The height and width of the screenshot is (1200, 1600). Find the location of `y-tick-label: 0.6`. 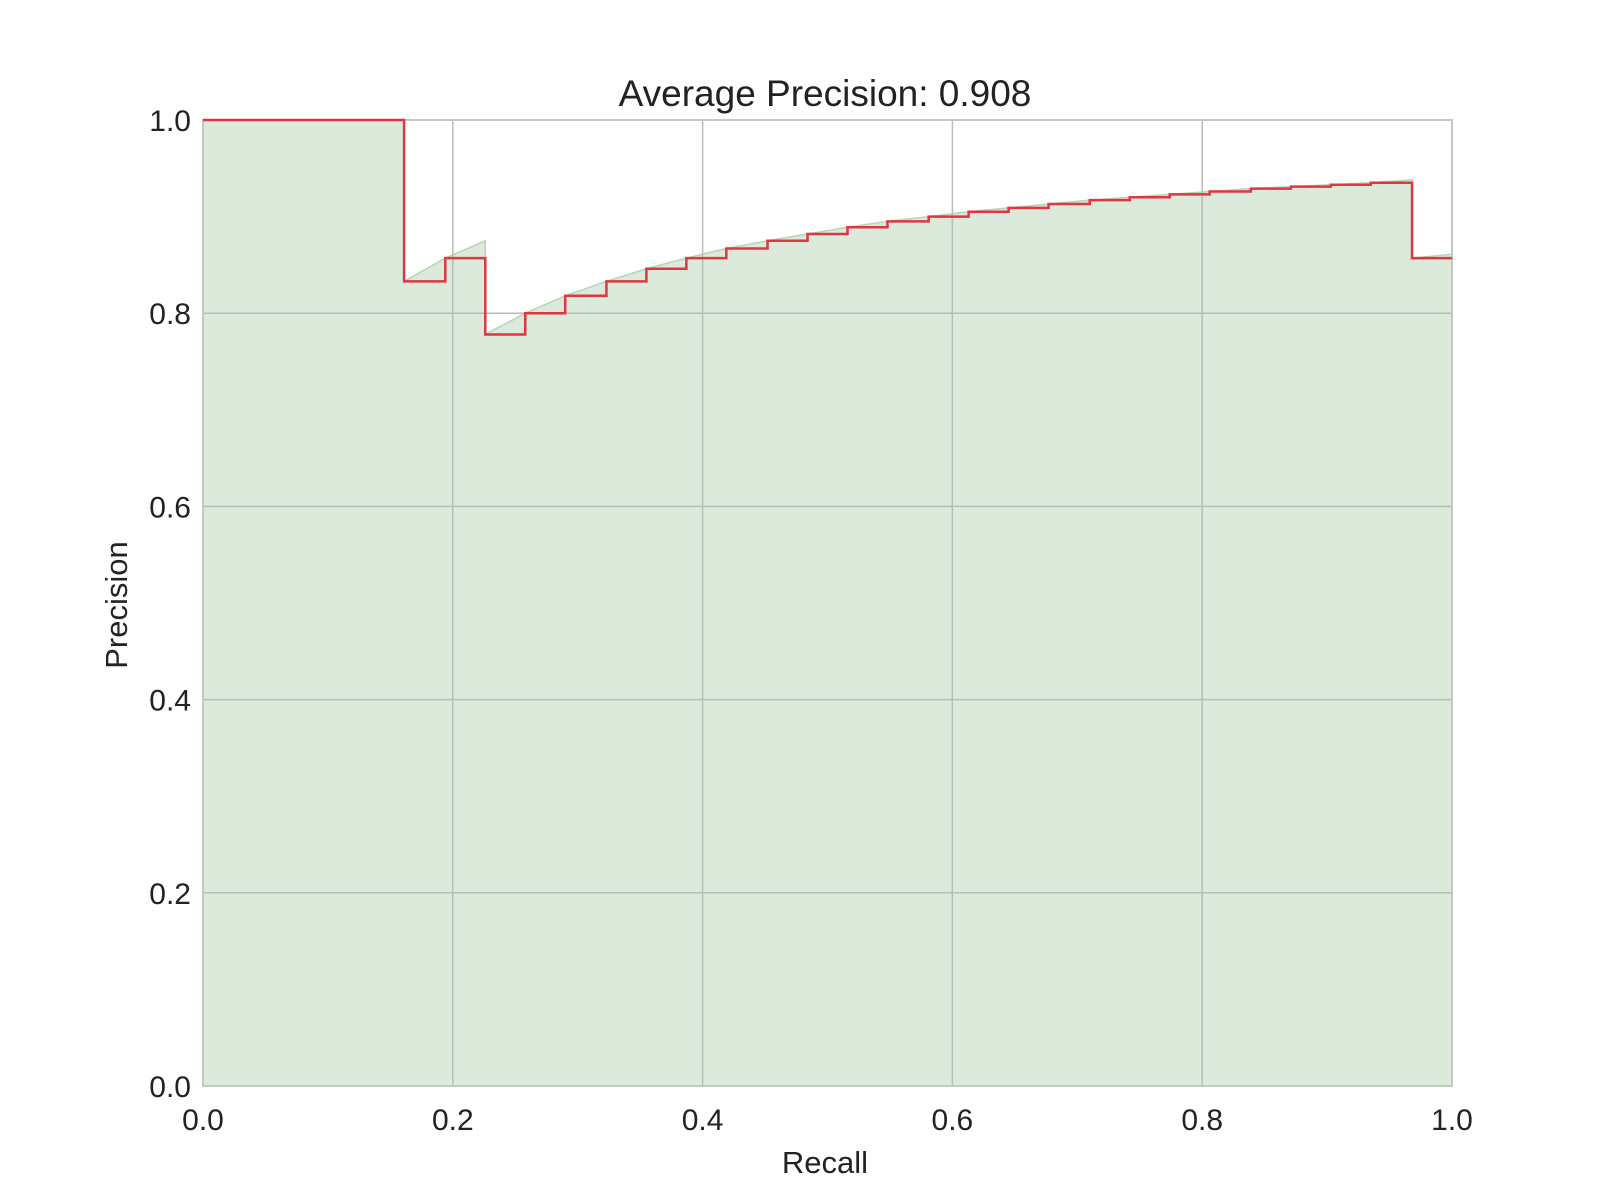

y-tick-label: 0.6 is located at coordinates (170, 507).